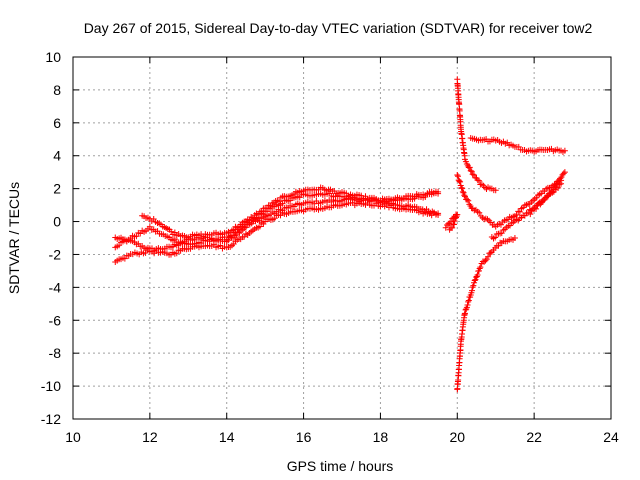  Describe the element at coordinates (57, 222) in the screenshot. I see `y-tick-label: 0` at that location.